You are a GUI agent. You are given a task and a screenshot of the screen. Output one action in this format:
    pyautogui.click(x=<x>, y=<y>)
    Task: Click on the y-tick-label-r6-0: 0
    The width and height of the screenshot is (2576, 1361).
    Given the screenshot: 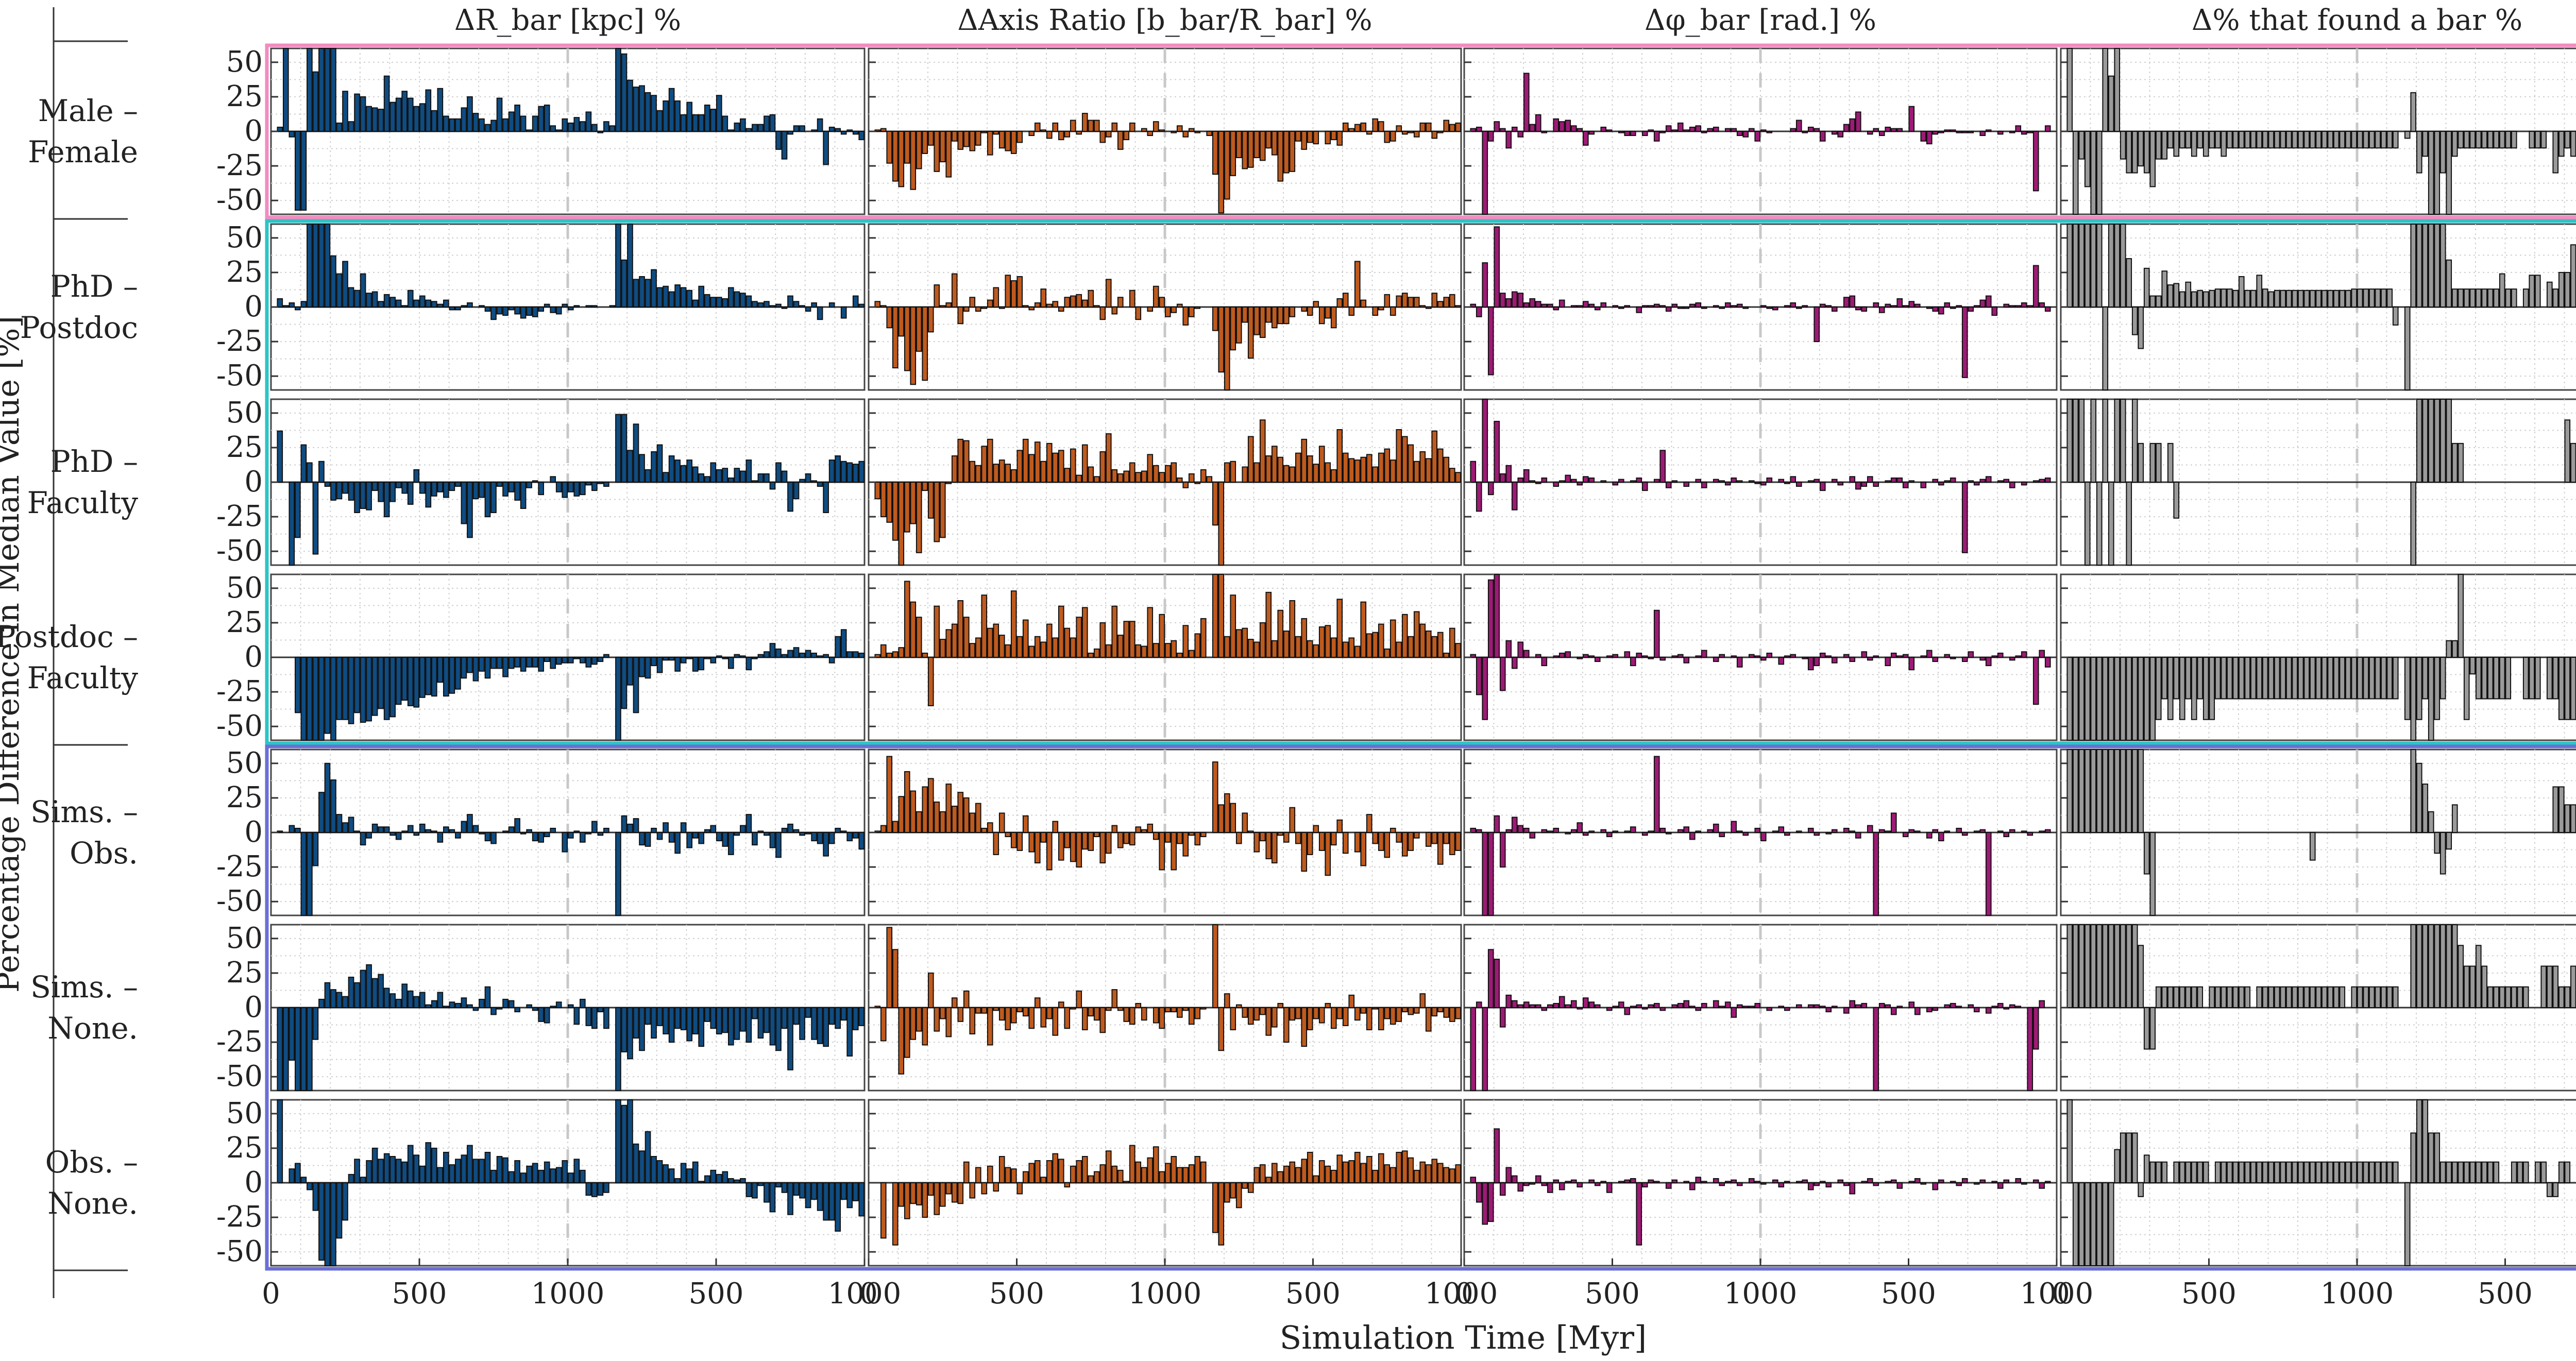 What is the action you would take?
    pyautogui.click(x=253, y=1182)
    